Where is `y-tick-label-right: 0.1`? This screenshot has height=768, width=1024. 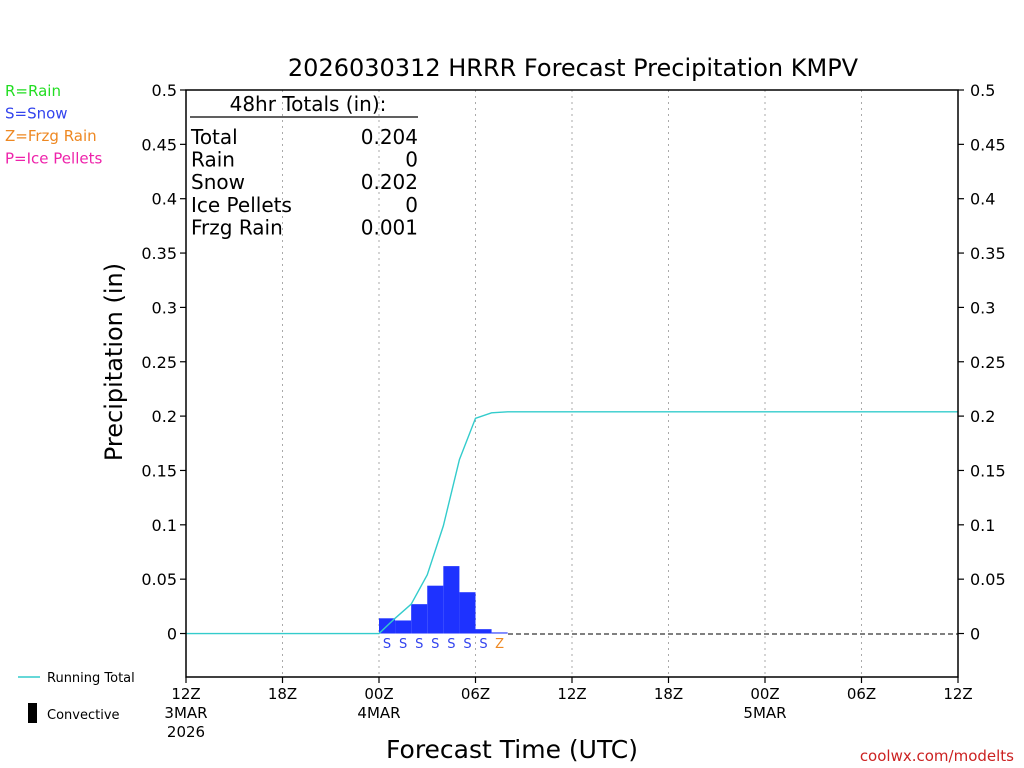 y-tick-label-right: 0.1 is located at coordinates (982, 525).